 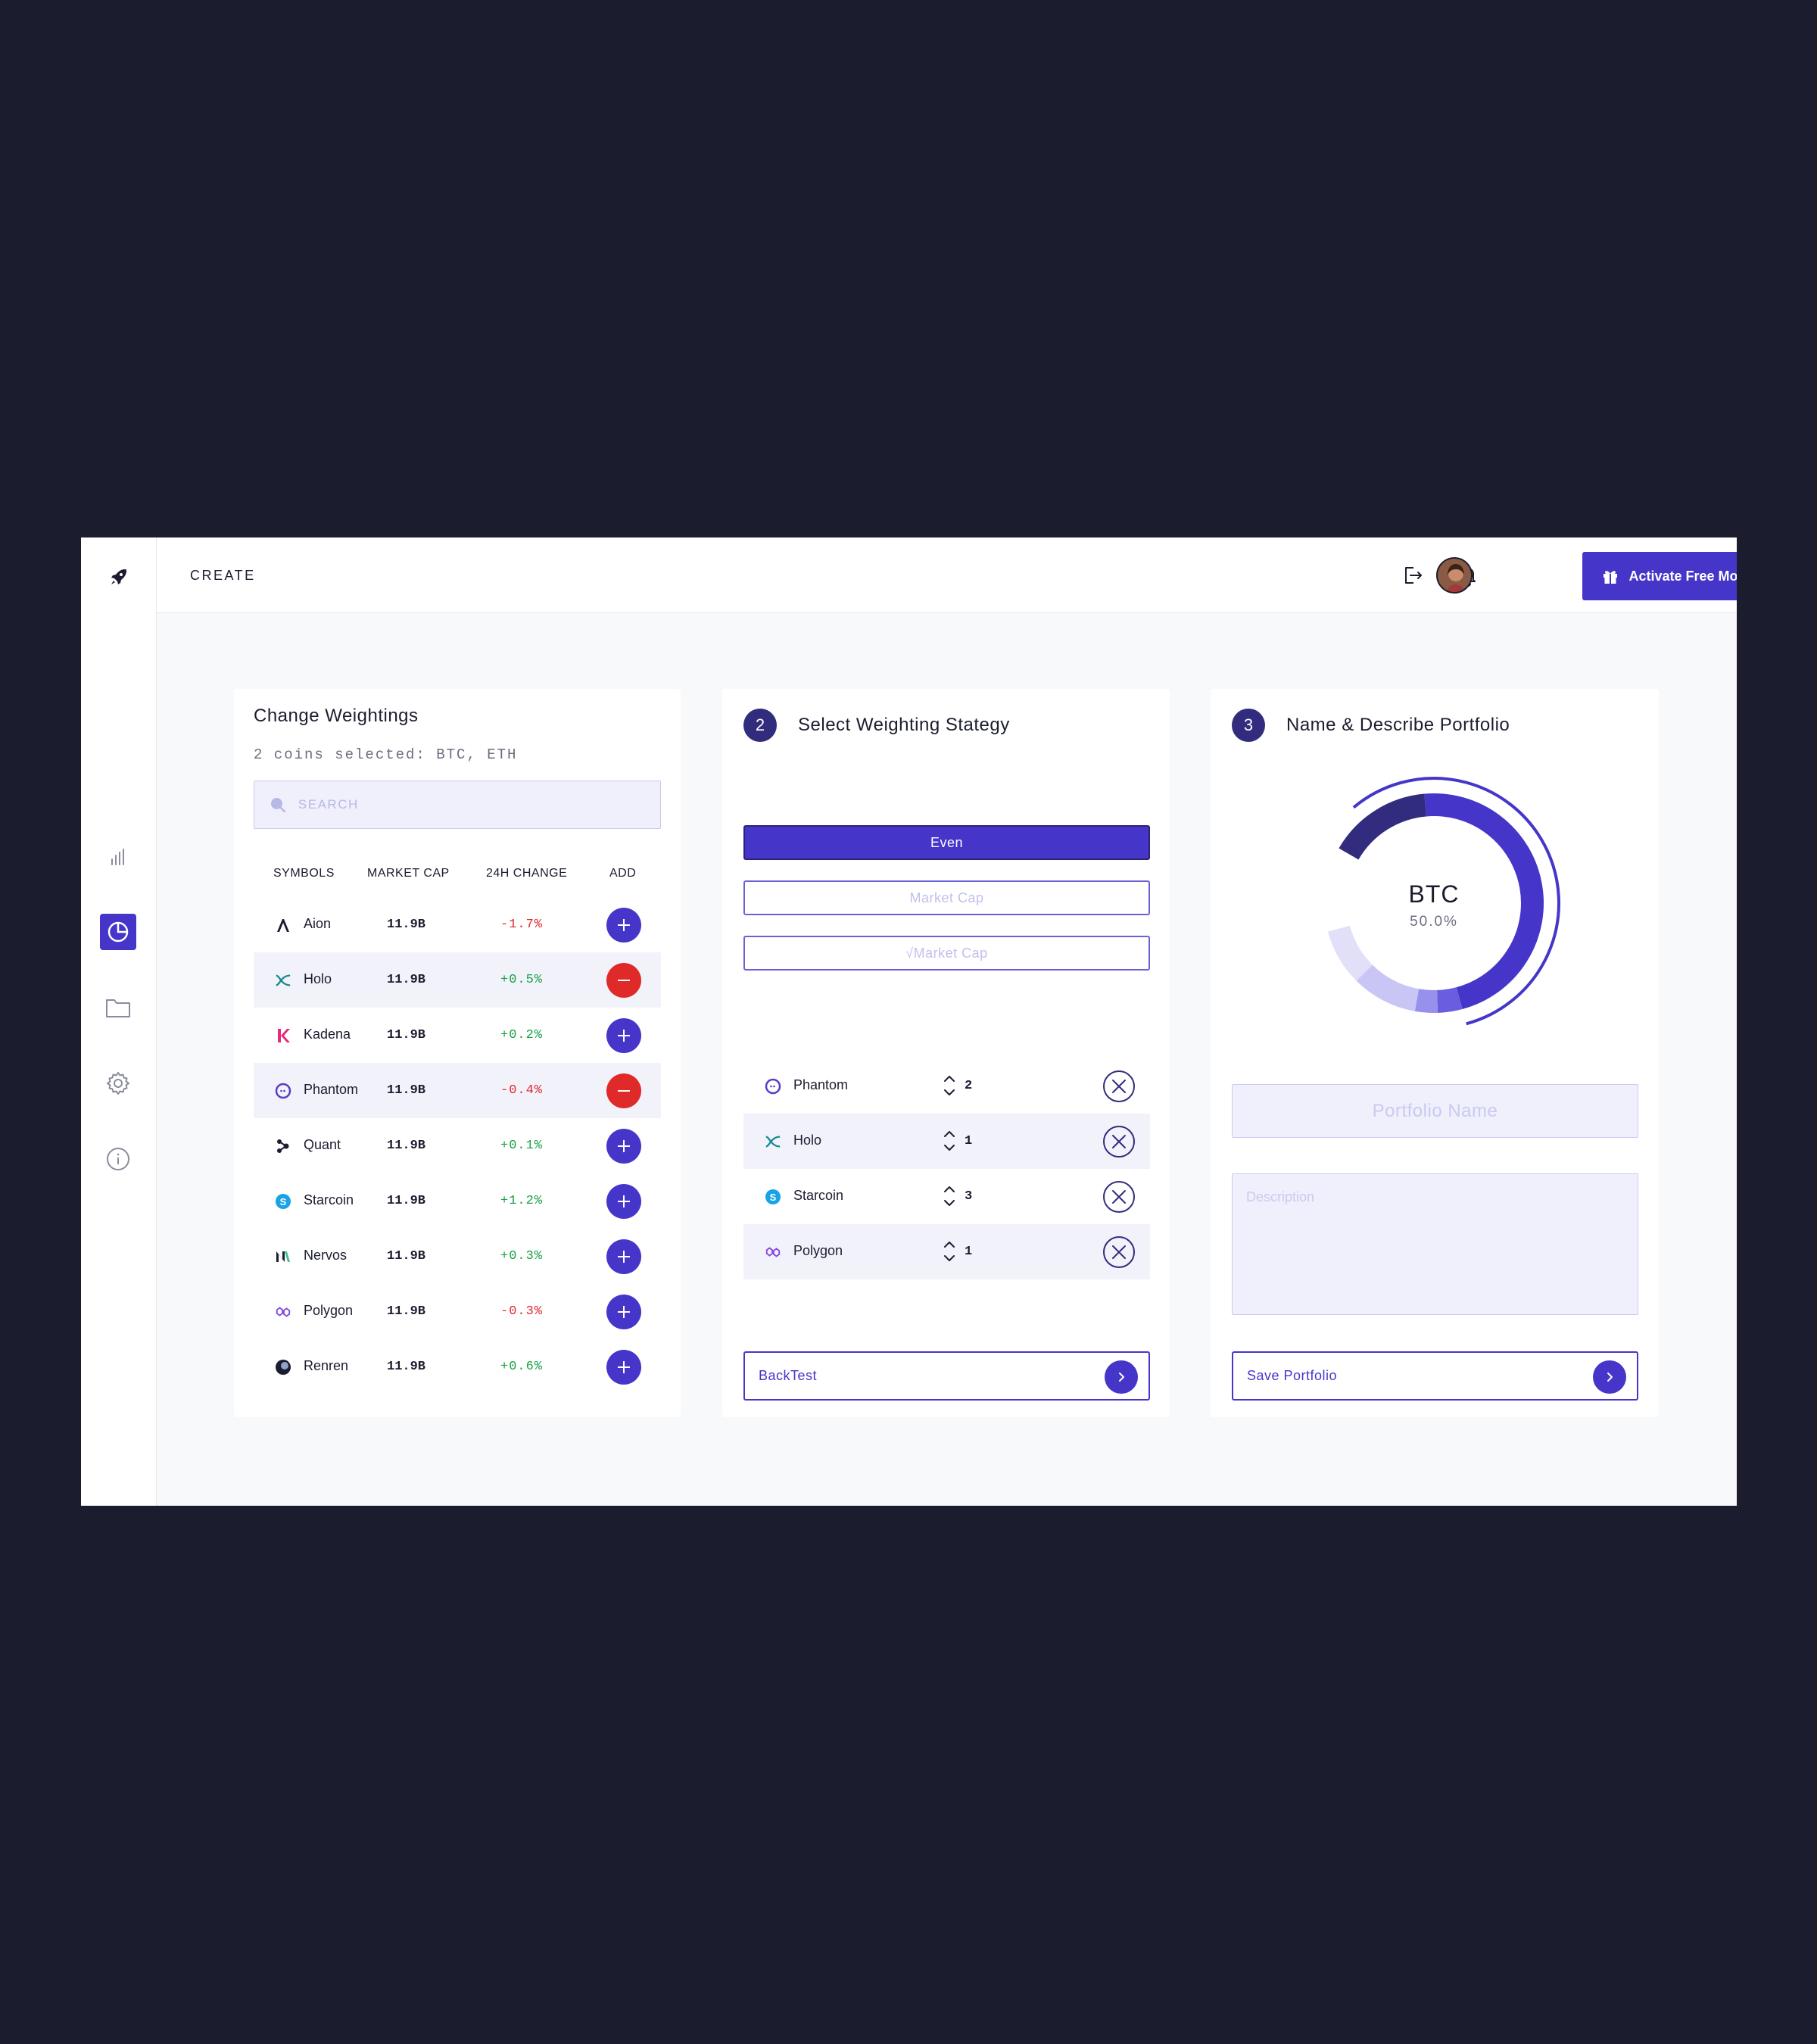 What do you see at coordinates (522, 1367) in the screenshot?
I see `change-value: +0.6%` at bounding box center [522, 1367].